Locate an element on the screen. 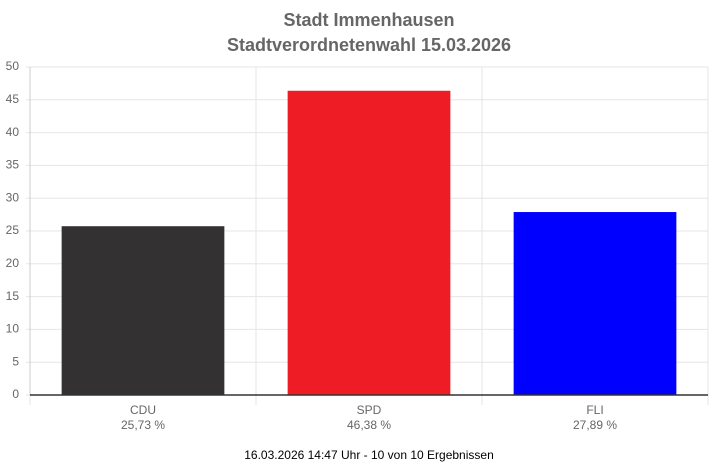 Image resolution: width=712 pixels, height=468 pixels. y-tick-label: 0 is located at coordinates (15, 394).